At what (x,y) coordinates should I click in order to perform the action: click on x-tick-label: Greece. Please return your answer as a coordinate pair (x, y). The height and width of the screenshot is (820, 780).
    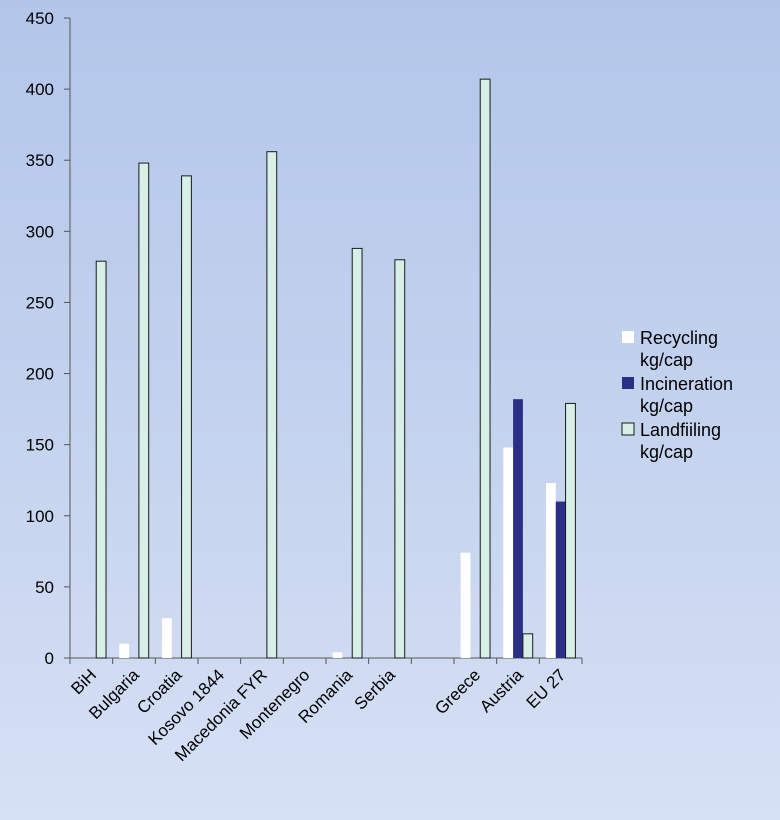
    Looking at the image, I should click on (457, 691).